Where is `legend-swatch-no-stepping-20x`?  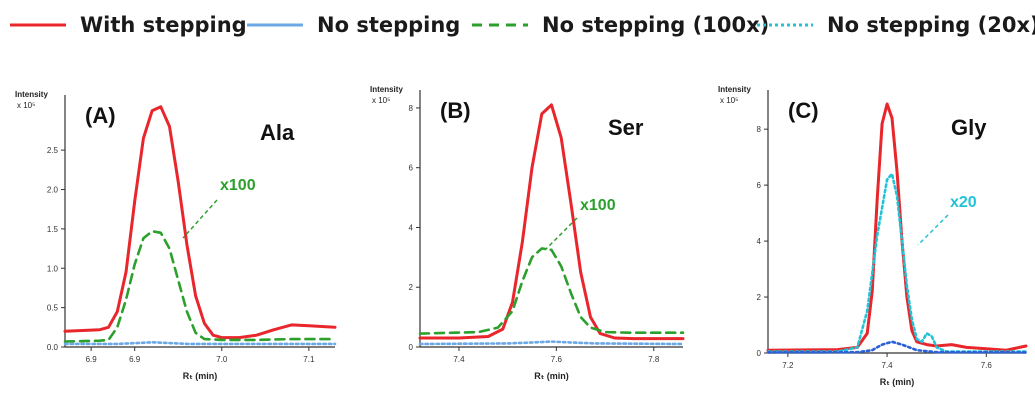
legend-swatch-no-stepping-20x is located at coordinates (785, 25).